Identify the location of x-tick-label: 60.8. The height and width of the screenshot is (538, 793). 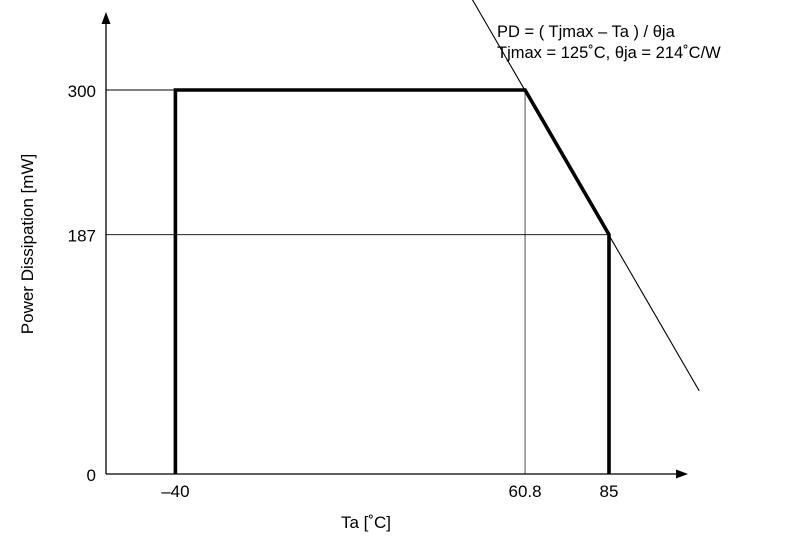
(525, 491).